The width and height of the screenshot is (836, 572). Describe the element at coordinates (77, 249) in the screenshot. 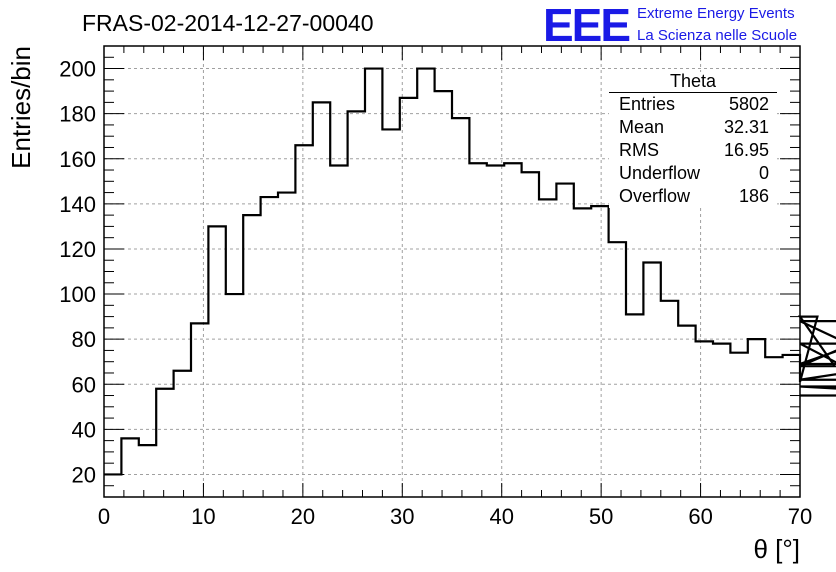

I see `y-tick-label: 120` at that location.